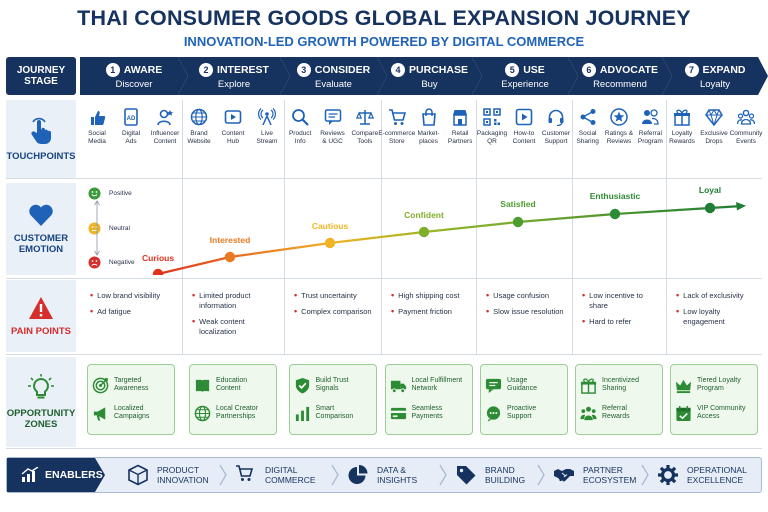  What do you see at coordinates (100, 385) in the screenshot?
I see `target-icon` at bounding box center [100, 385].